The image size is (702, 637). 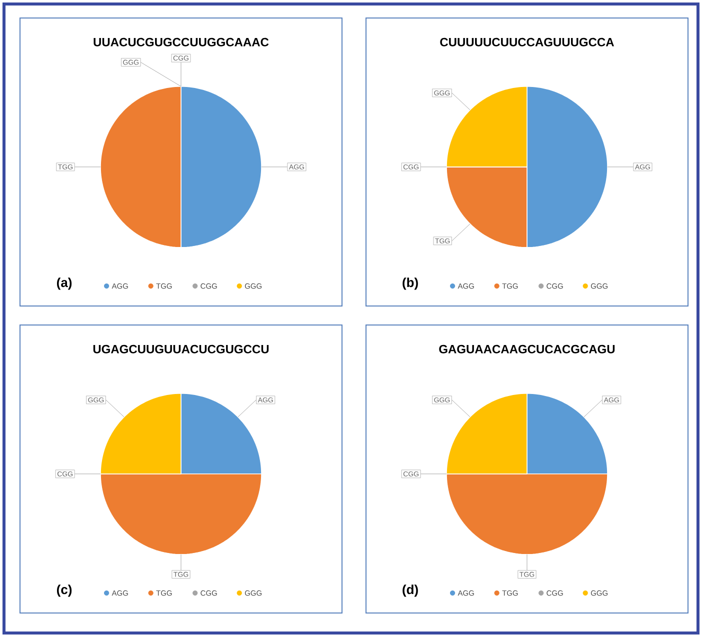 What do you see at coordinates (64, 590) in the screenshot?
I see `text: (c)` at bounding box center [64, 590].